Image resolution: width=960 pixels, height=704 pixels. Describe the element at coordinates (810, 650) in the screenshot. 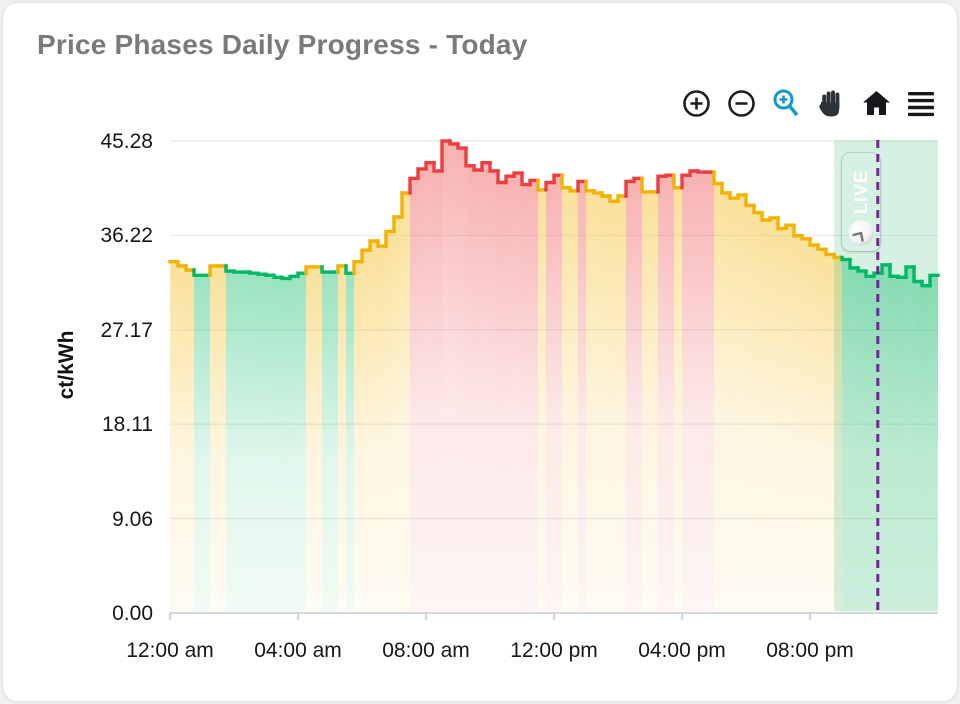

I see `x-tick-label: 08:00 pm` at that location.